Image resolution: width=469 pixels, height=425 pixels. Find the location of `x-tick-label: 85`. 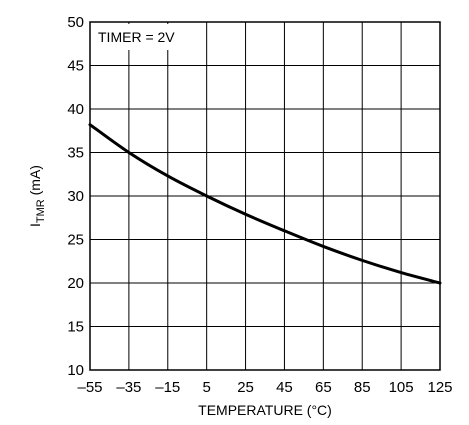

x-tick-label: 85 is located at coordinates (362, 387).